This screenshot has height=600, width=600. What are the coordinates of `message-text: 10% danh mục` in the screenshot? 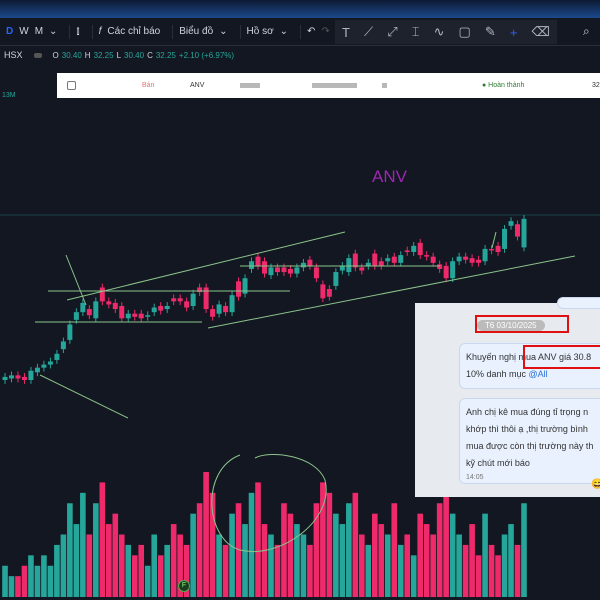 It's located at (497, 374).